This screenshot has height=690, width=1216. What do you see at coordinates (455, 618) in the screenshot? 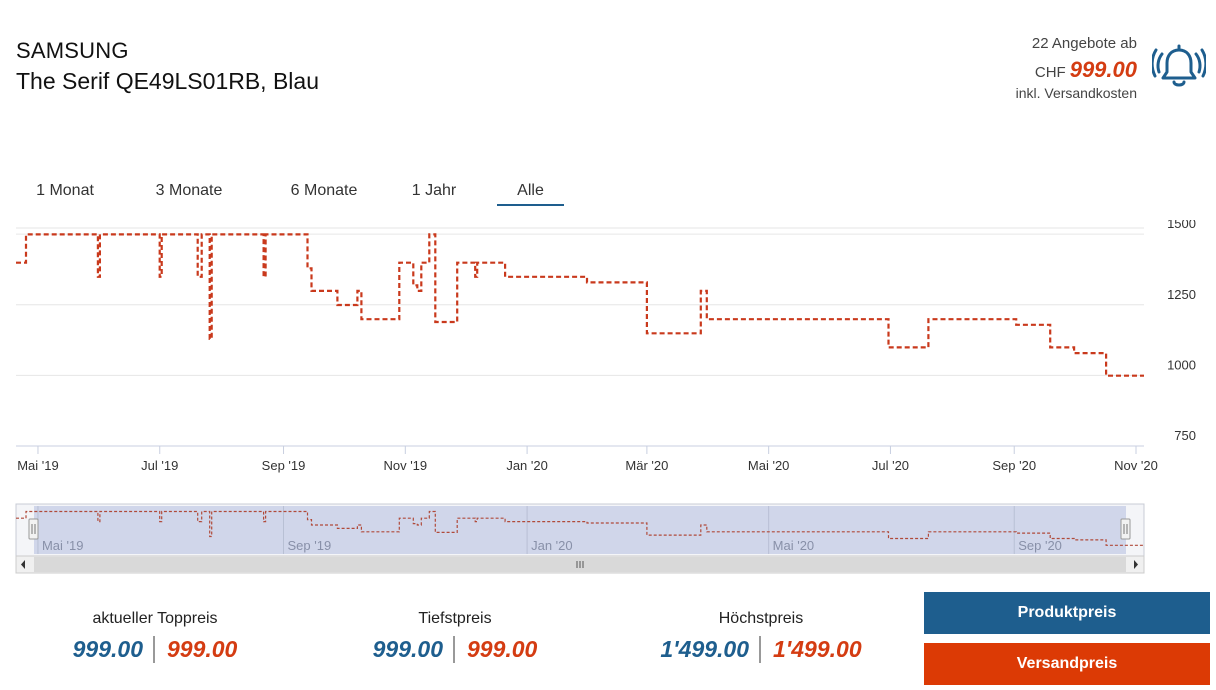
I see `stat-label: Tiefstpreis` at bounding box center [455, 618].